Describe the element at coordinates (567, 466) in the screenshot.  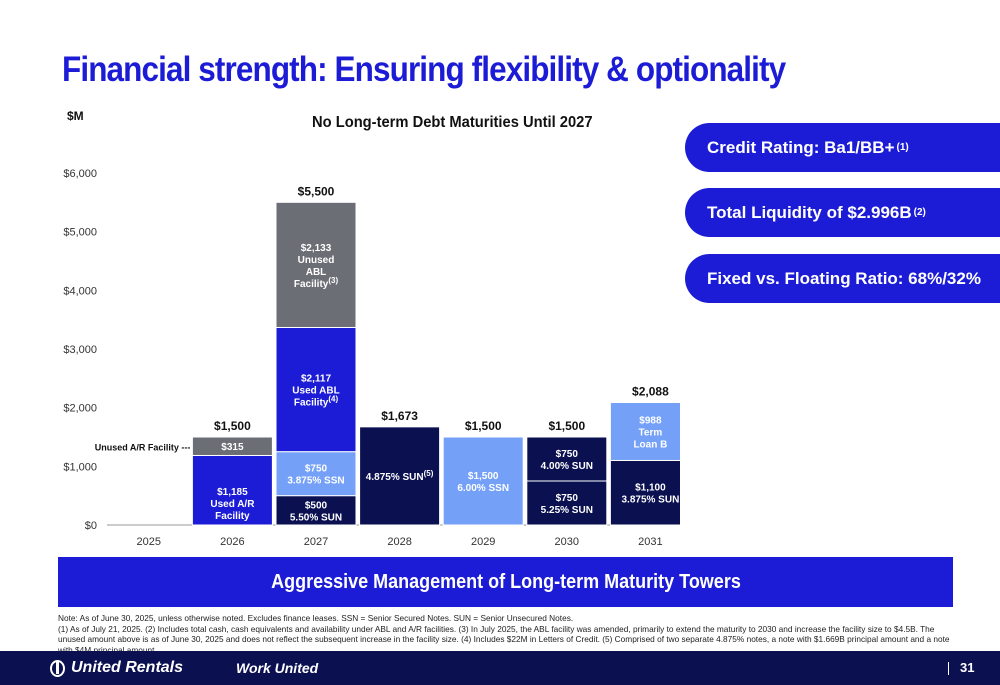
I see `segment-label: 4.00% SUN` at that location.